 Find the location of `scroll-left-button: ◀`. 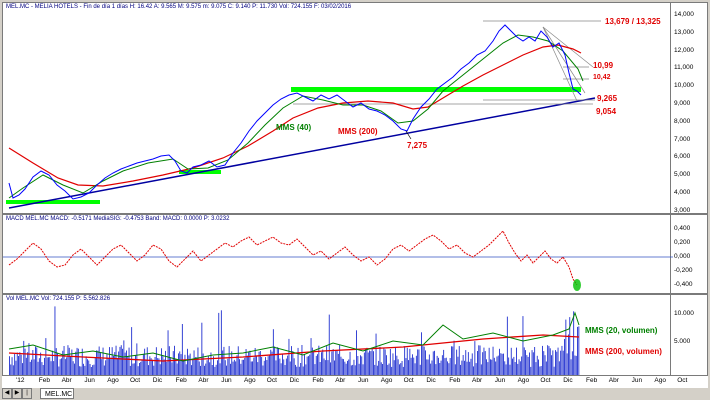

scroll-left-button: ◀ is located at coordinates (7, 393).